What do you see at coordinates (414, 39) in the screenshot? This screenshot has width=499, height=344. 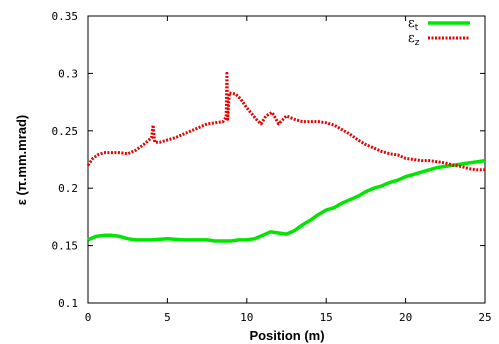 I see `legend-label-epsilon-z: εz` at bounding box center [414, 39].